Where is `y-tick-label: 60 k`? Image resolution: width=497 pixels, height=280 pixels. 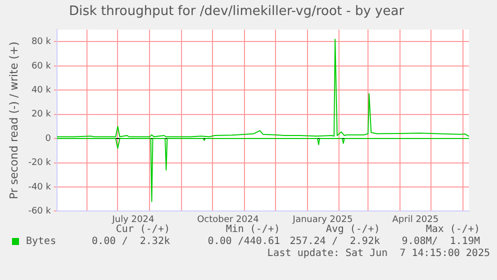 y-tick-label: 60 k is located at coordinates (41, 66).